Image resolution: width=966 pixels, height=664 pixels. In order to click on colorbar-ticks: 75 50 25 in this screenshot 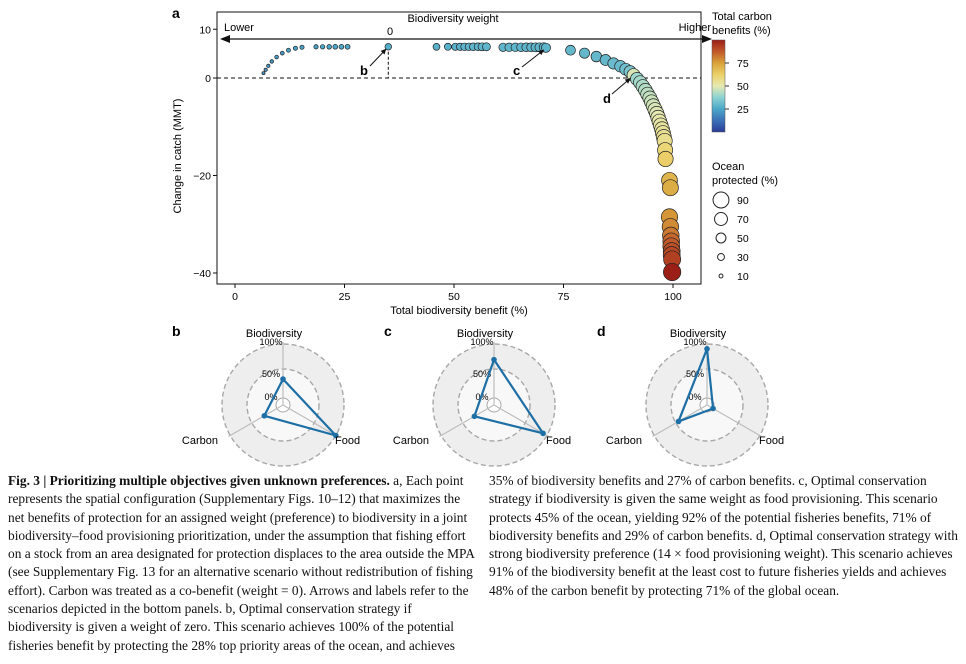, I will do `click(737, 87)`.